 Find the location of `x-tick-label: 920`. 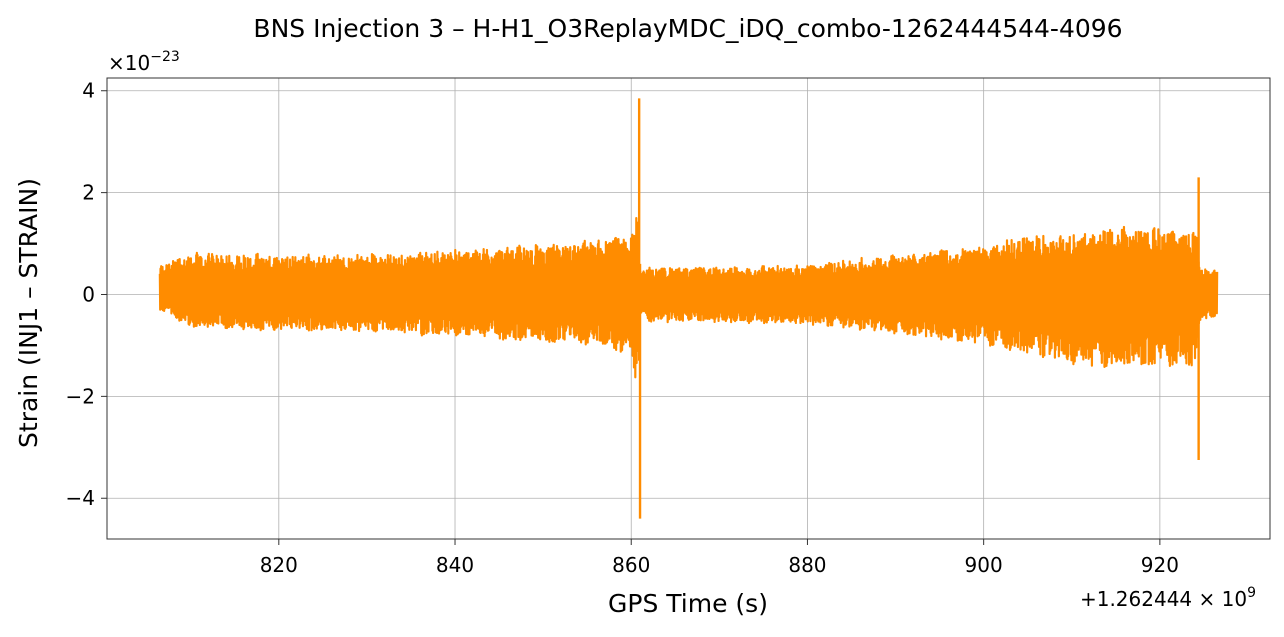

x-tick-label: 920 is located at coordinates (1160, 565).